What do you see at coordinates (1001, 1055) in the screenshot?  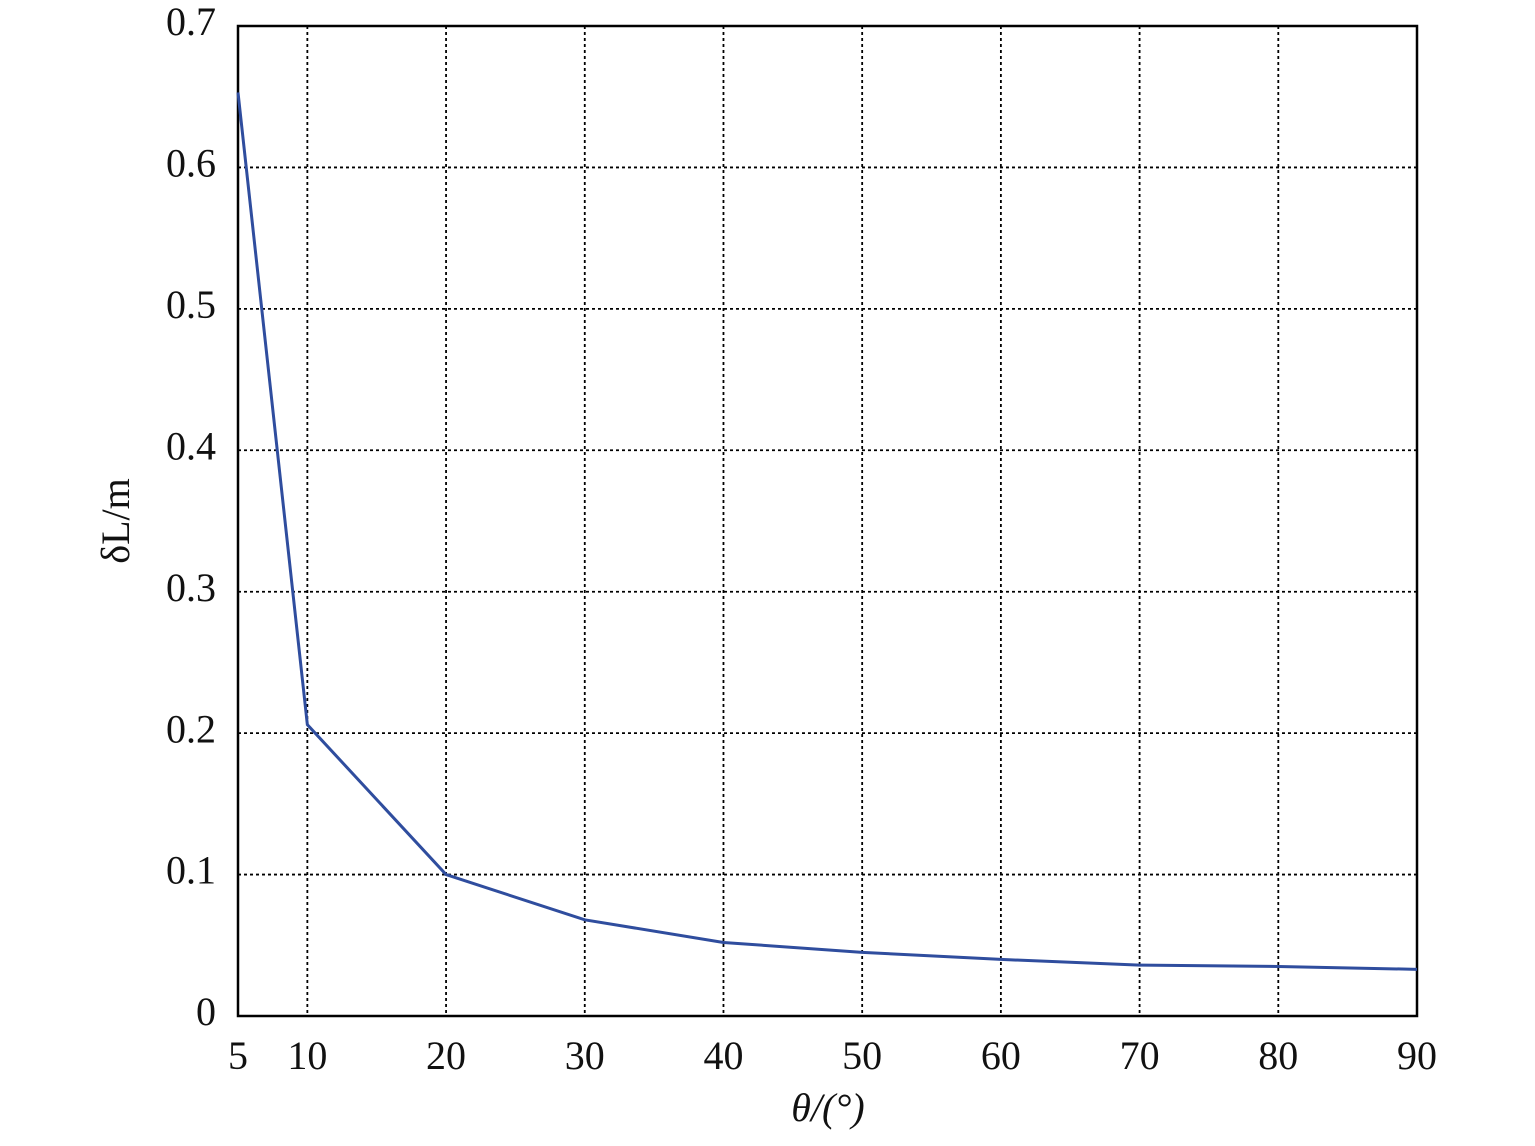 I see `x-tick-label: 60` at bounding box center [1001, 1055].